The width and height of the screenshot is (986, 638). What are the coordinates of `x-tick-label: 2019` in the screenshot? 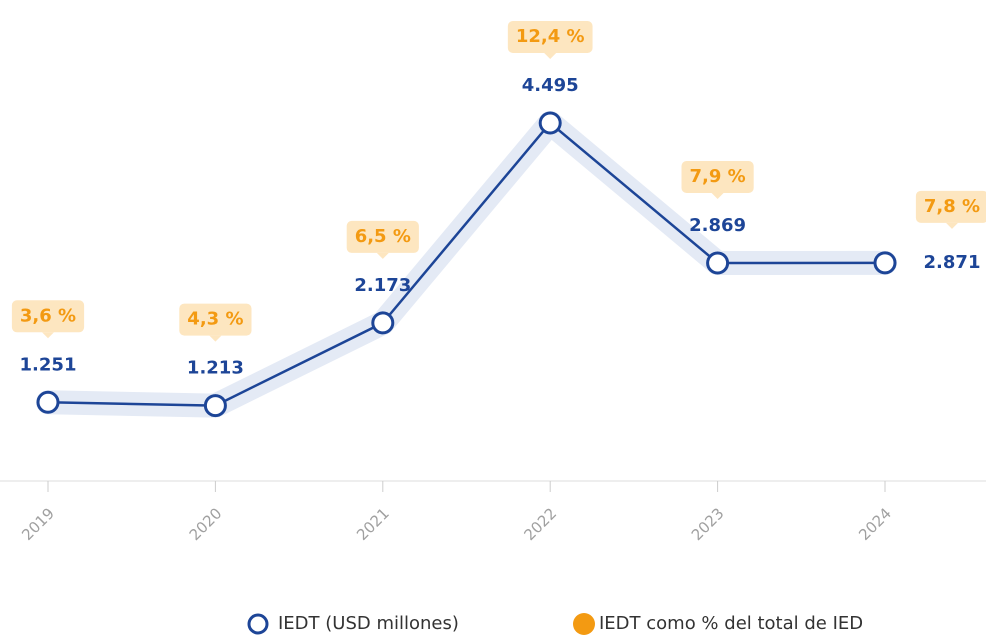 It's located at (38, 524).